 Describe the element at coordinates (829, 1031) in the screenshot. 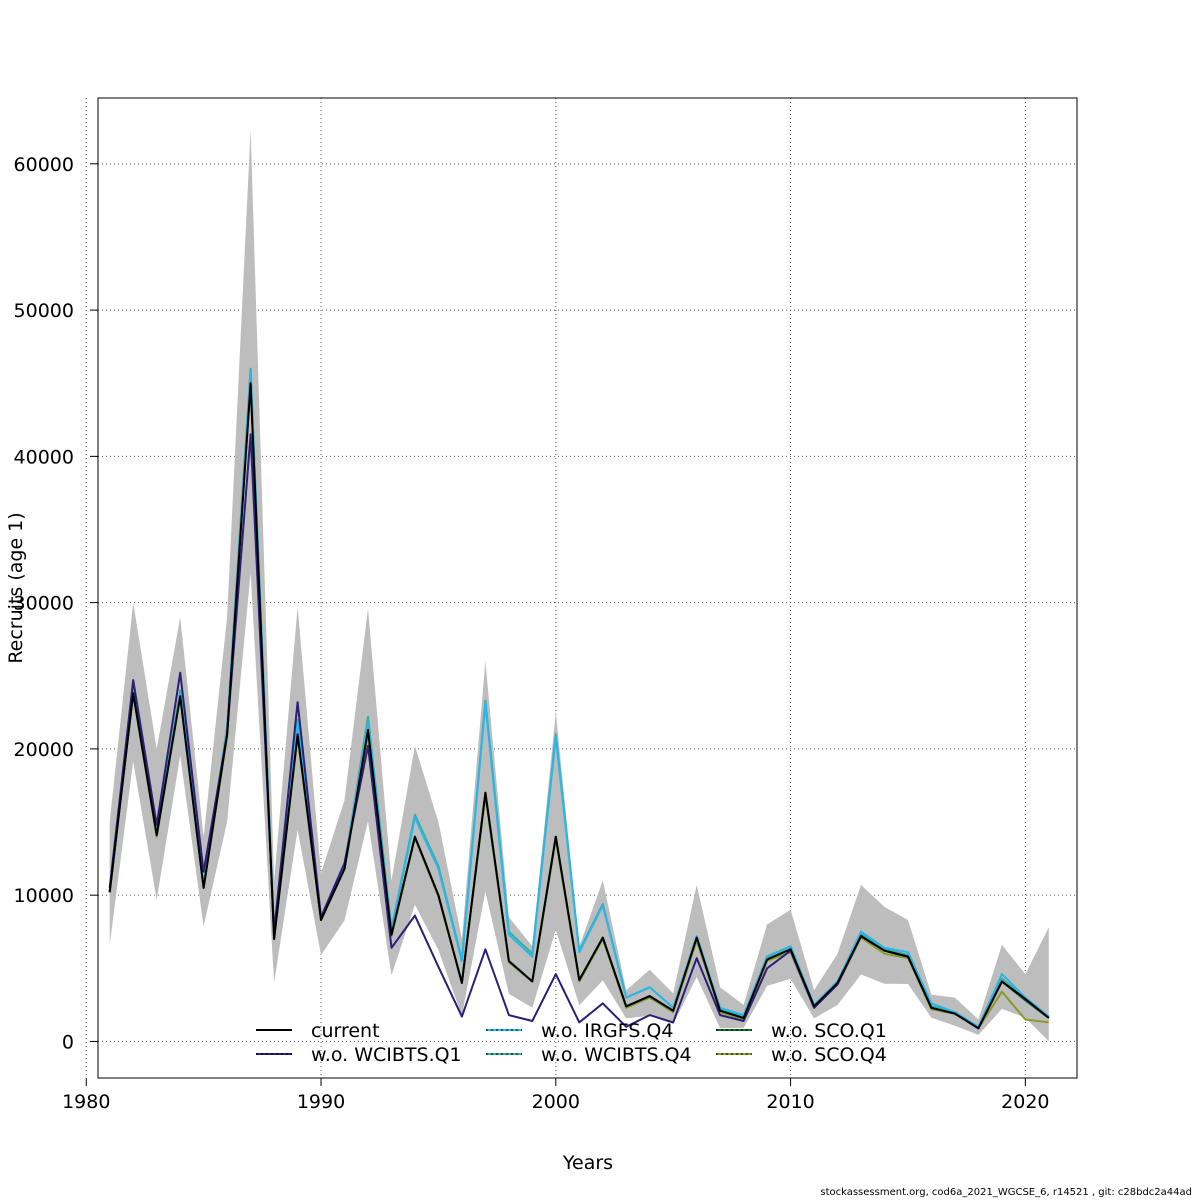

I see `legend-label-w-o-sco-q1: w.o. SCO.Q1` at that location.